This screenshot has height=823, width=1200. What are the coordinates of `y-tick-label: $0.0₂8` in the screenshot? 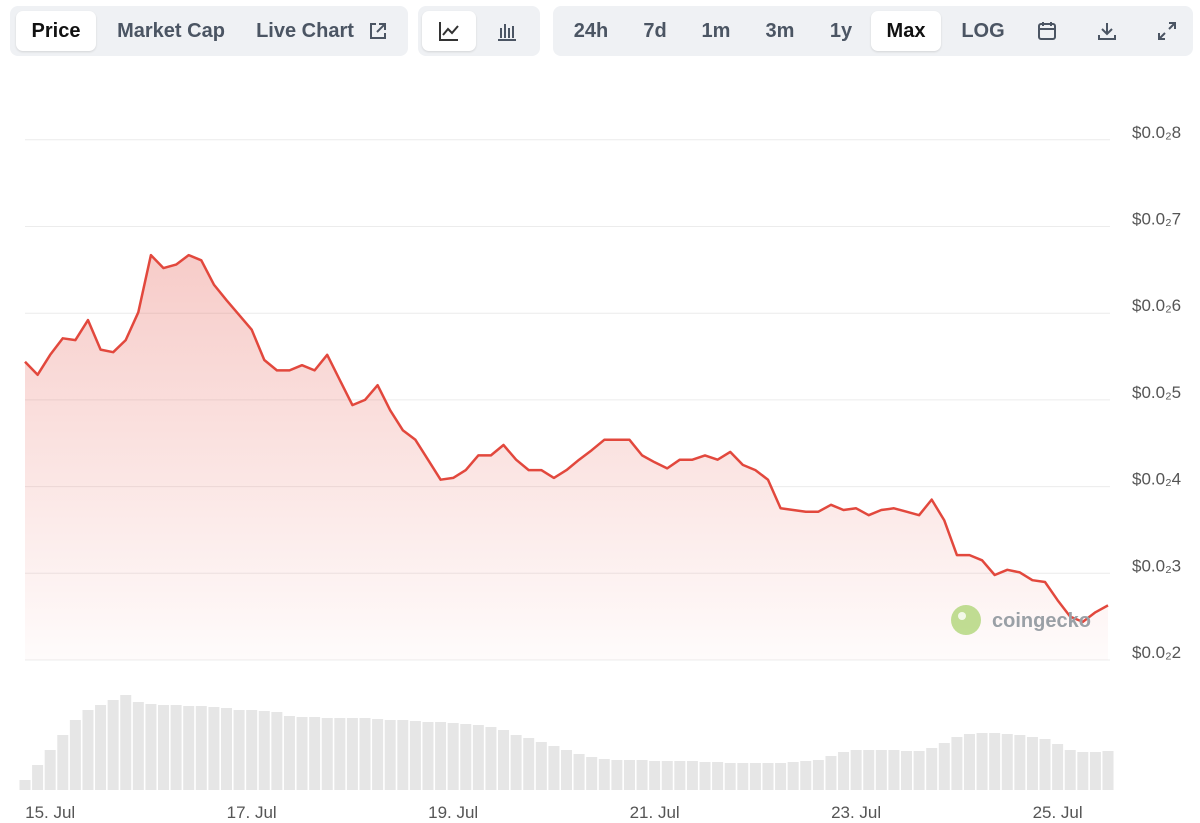 It's located at (1156, 132).